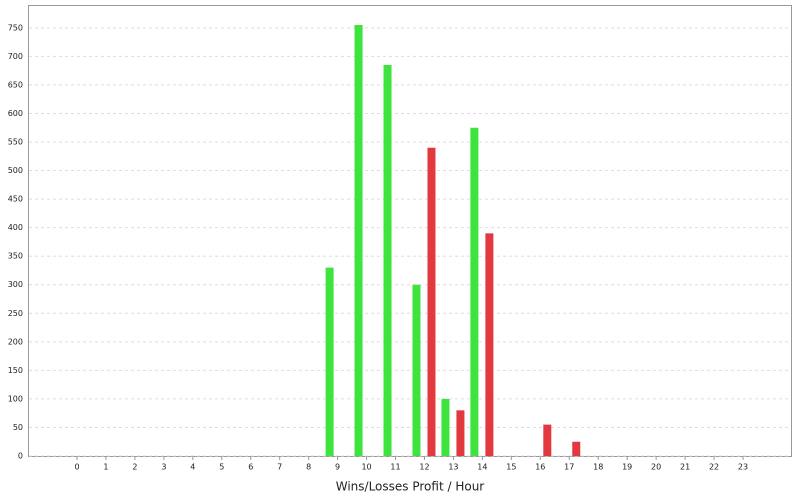 Image resolution: width=800 pixels, height=500 pixels. I want to click on x-tick-label: 5, so click(221, 467).